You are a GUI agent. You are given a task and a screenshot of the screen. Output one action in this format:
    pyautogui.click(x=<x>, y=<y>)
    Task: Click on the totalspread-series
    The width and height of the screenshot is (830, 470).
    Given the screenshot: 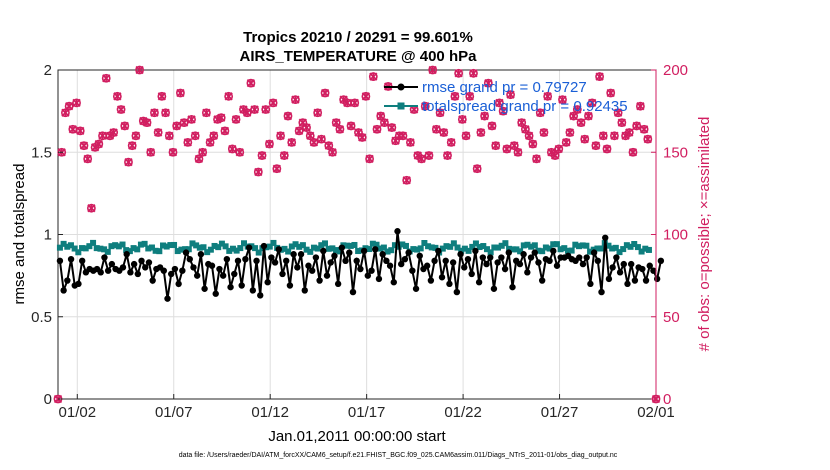 What is the action you would take?
    pyautogui.click(x=354, y=247)
    